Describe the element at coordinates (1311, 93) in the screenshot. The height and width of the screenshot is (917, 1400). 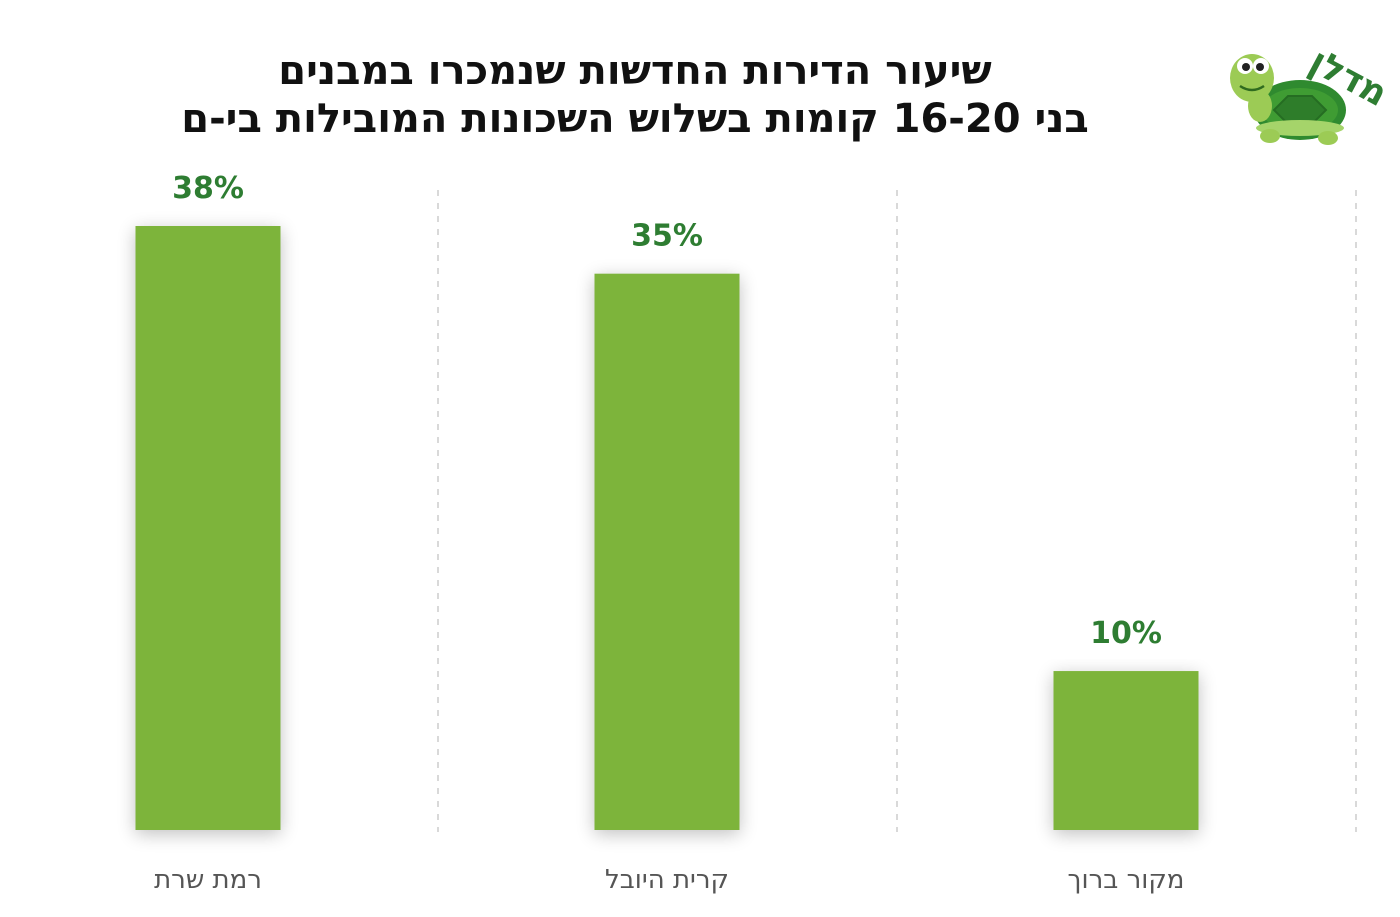
I see `madlan-turtle-logo: מדלן` at that location.